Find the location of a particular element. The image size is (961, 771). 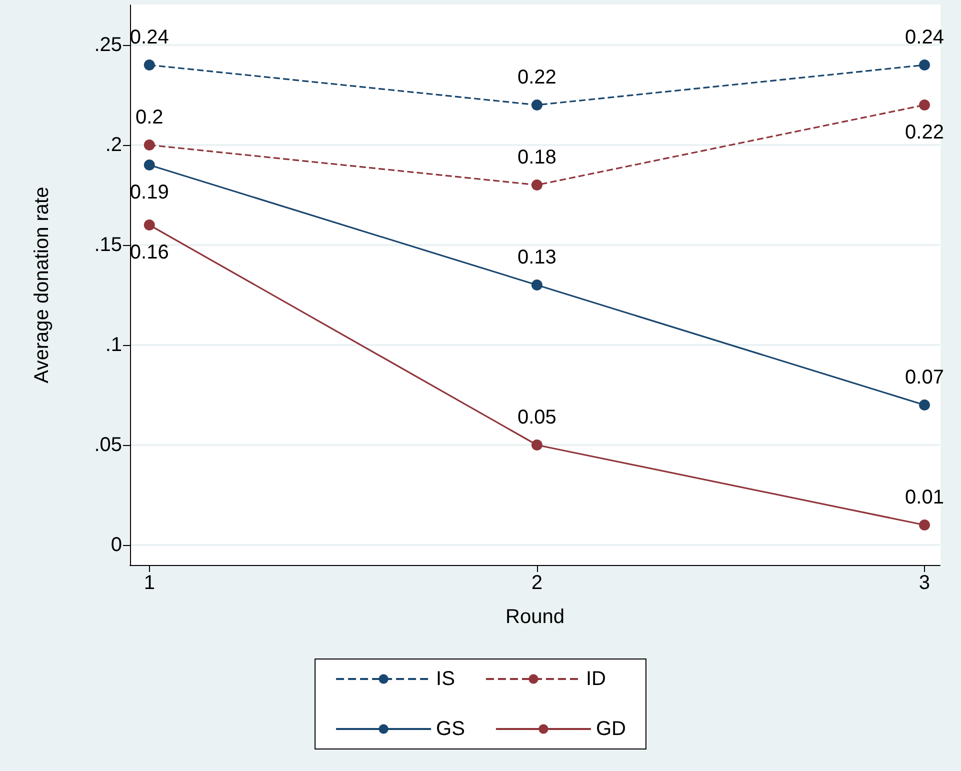

x-tick-label: 2 is located at coordinates (536, 583).